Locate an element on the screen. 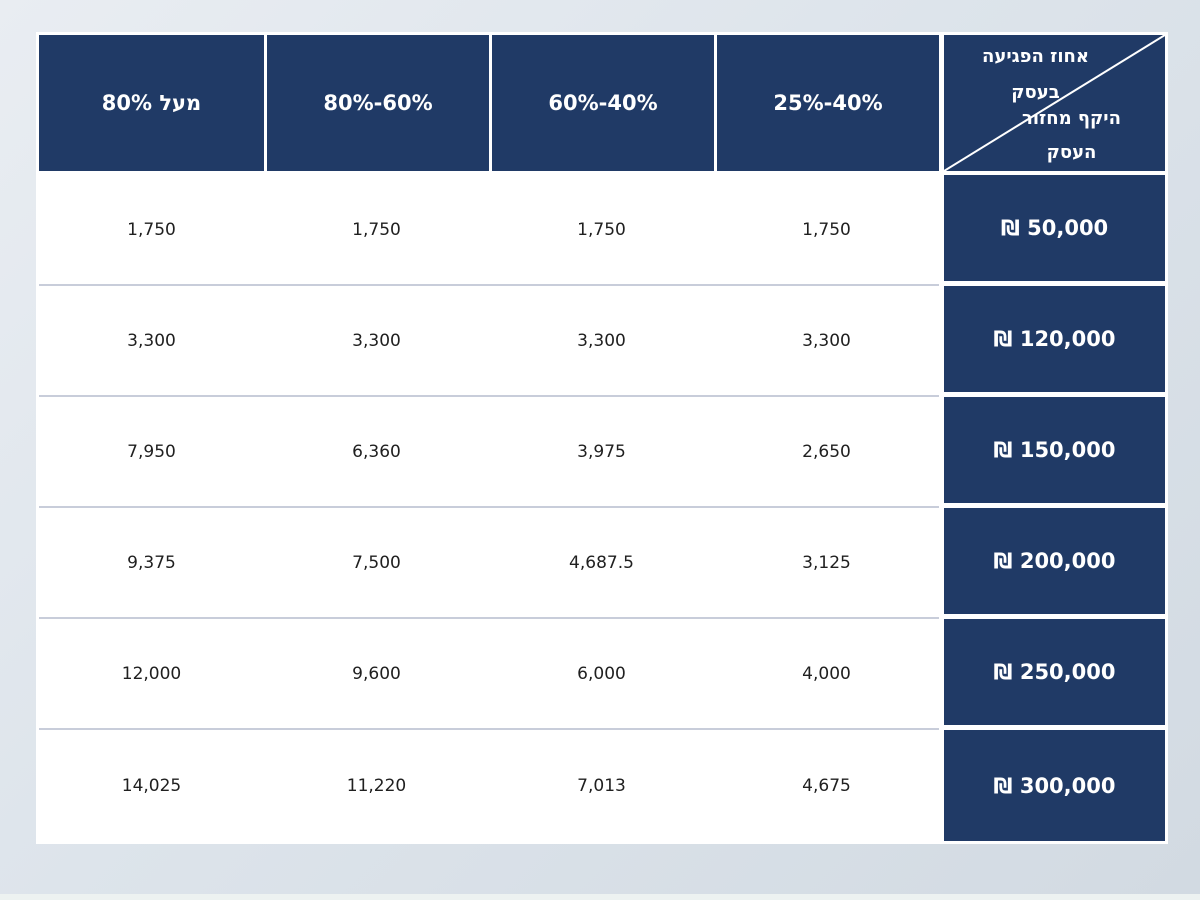 This screenshot has width=1200, height=900. corner-header-cell: אחוז הפגיעה בעסק היקף מחזור העסק is located at coordinates (1052, 105).